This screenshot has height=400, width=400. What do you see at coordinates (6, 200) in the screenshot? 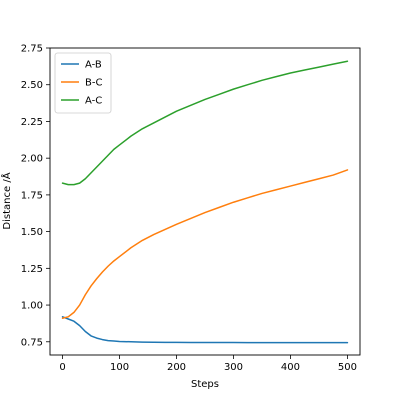
I see `y-axis-label: Distance /Å` at bounding box center [6, 200].